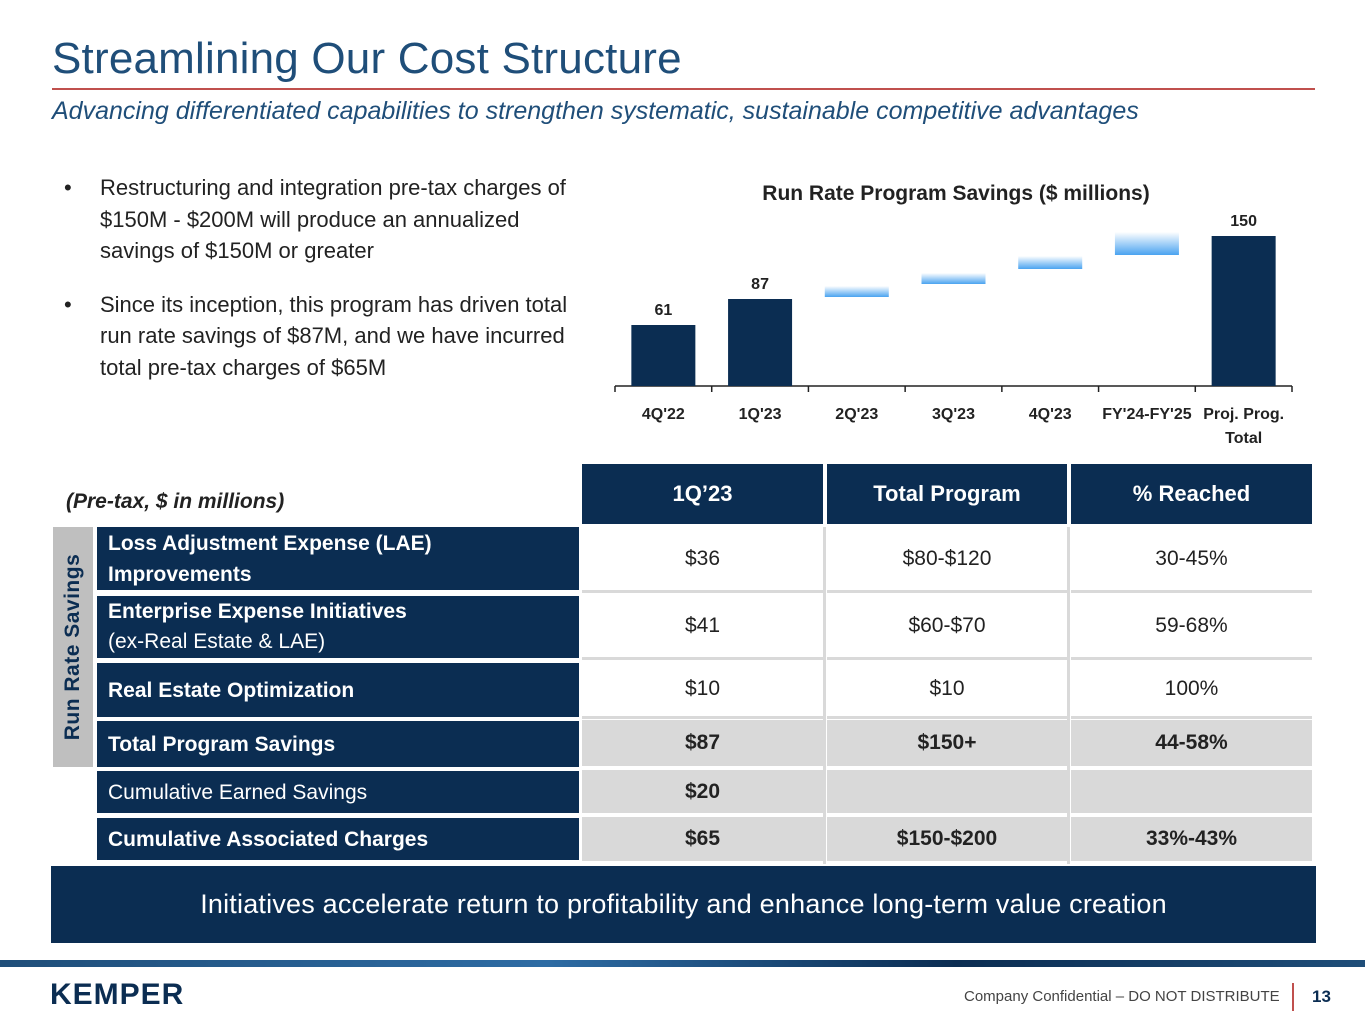 This screenshot has height=1024, width=1365. What do you see at coordinates (663, 414) in the screenshot?
I see `x-tick-label: 4Q'22` at bounding box center [663, 414].